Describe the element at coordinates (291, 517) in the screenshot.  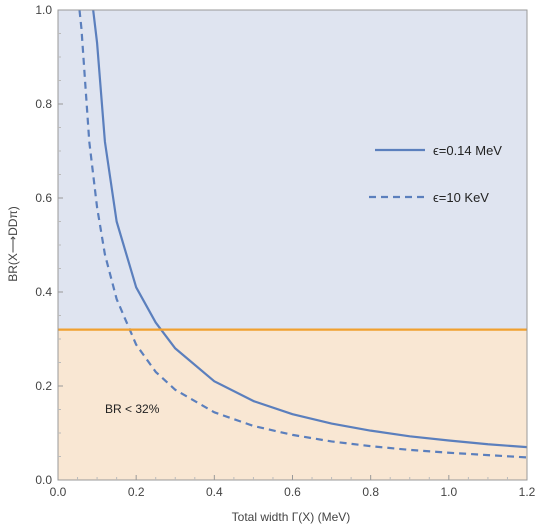
I see `x-axis-title: Total width Γ(X) (MeV)` at that location.